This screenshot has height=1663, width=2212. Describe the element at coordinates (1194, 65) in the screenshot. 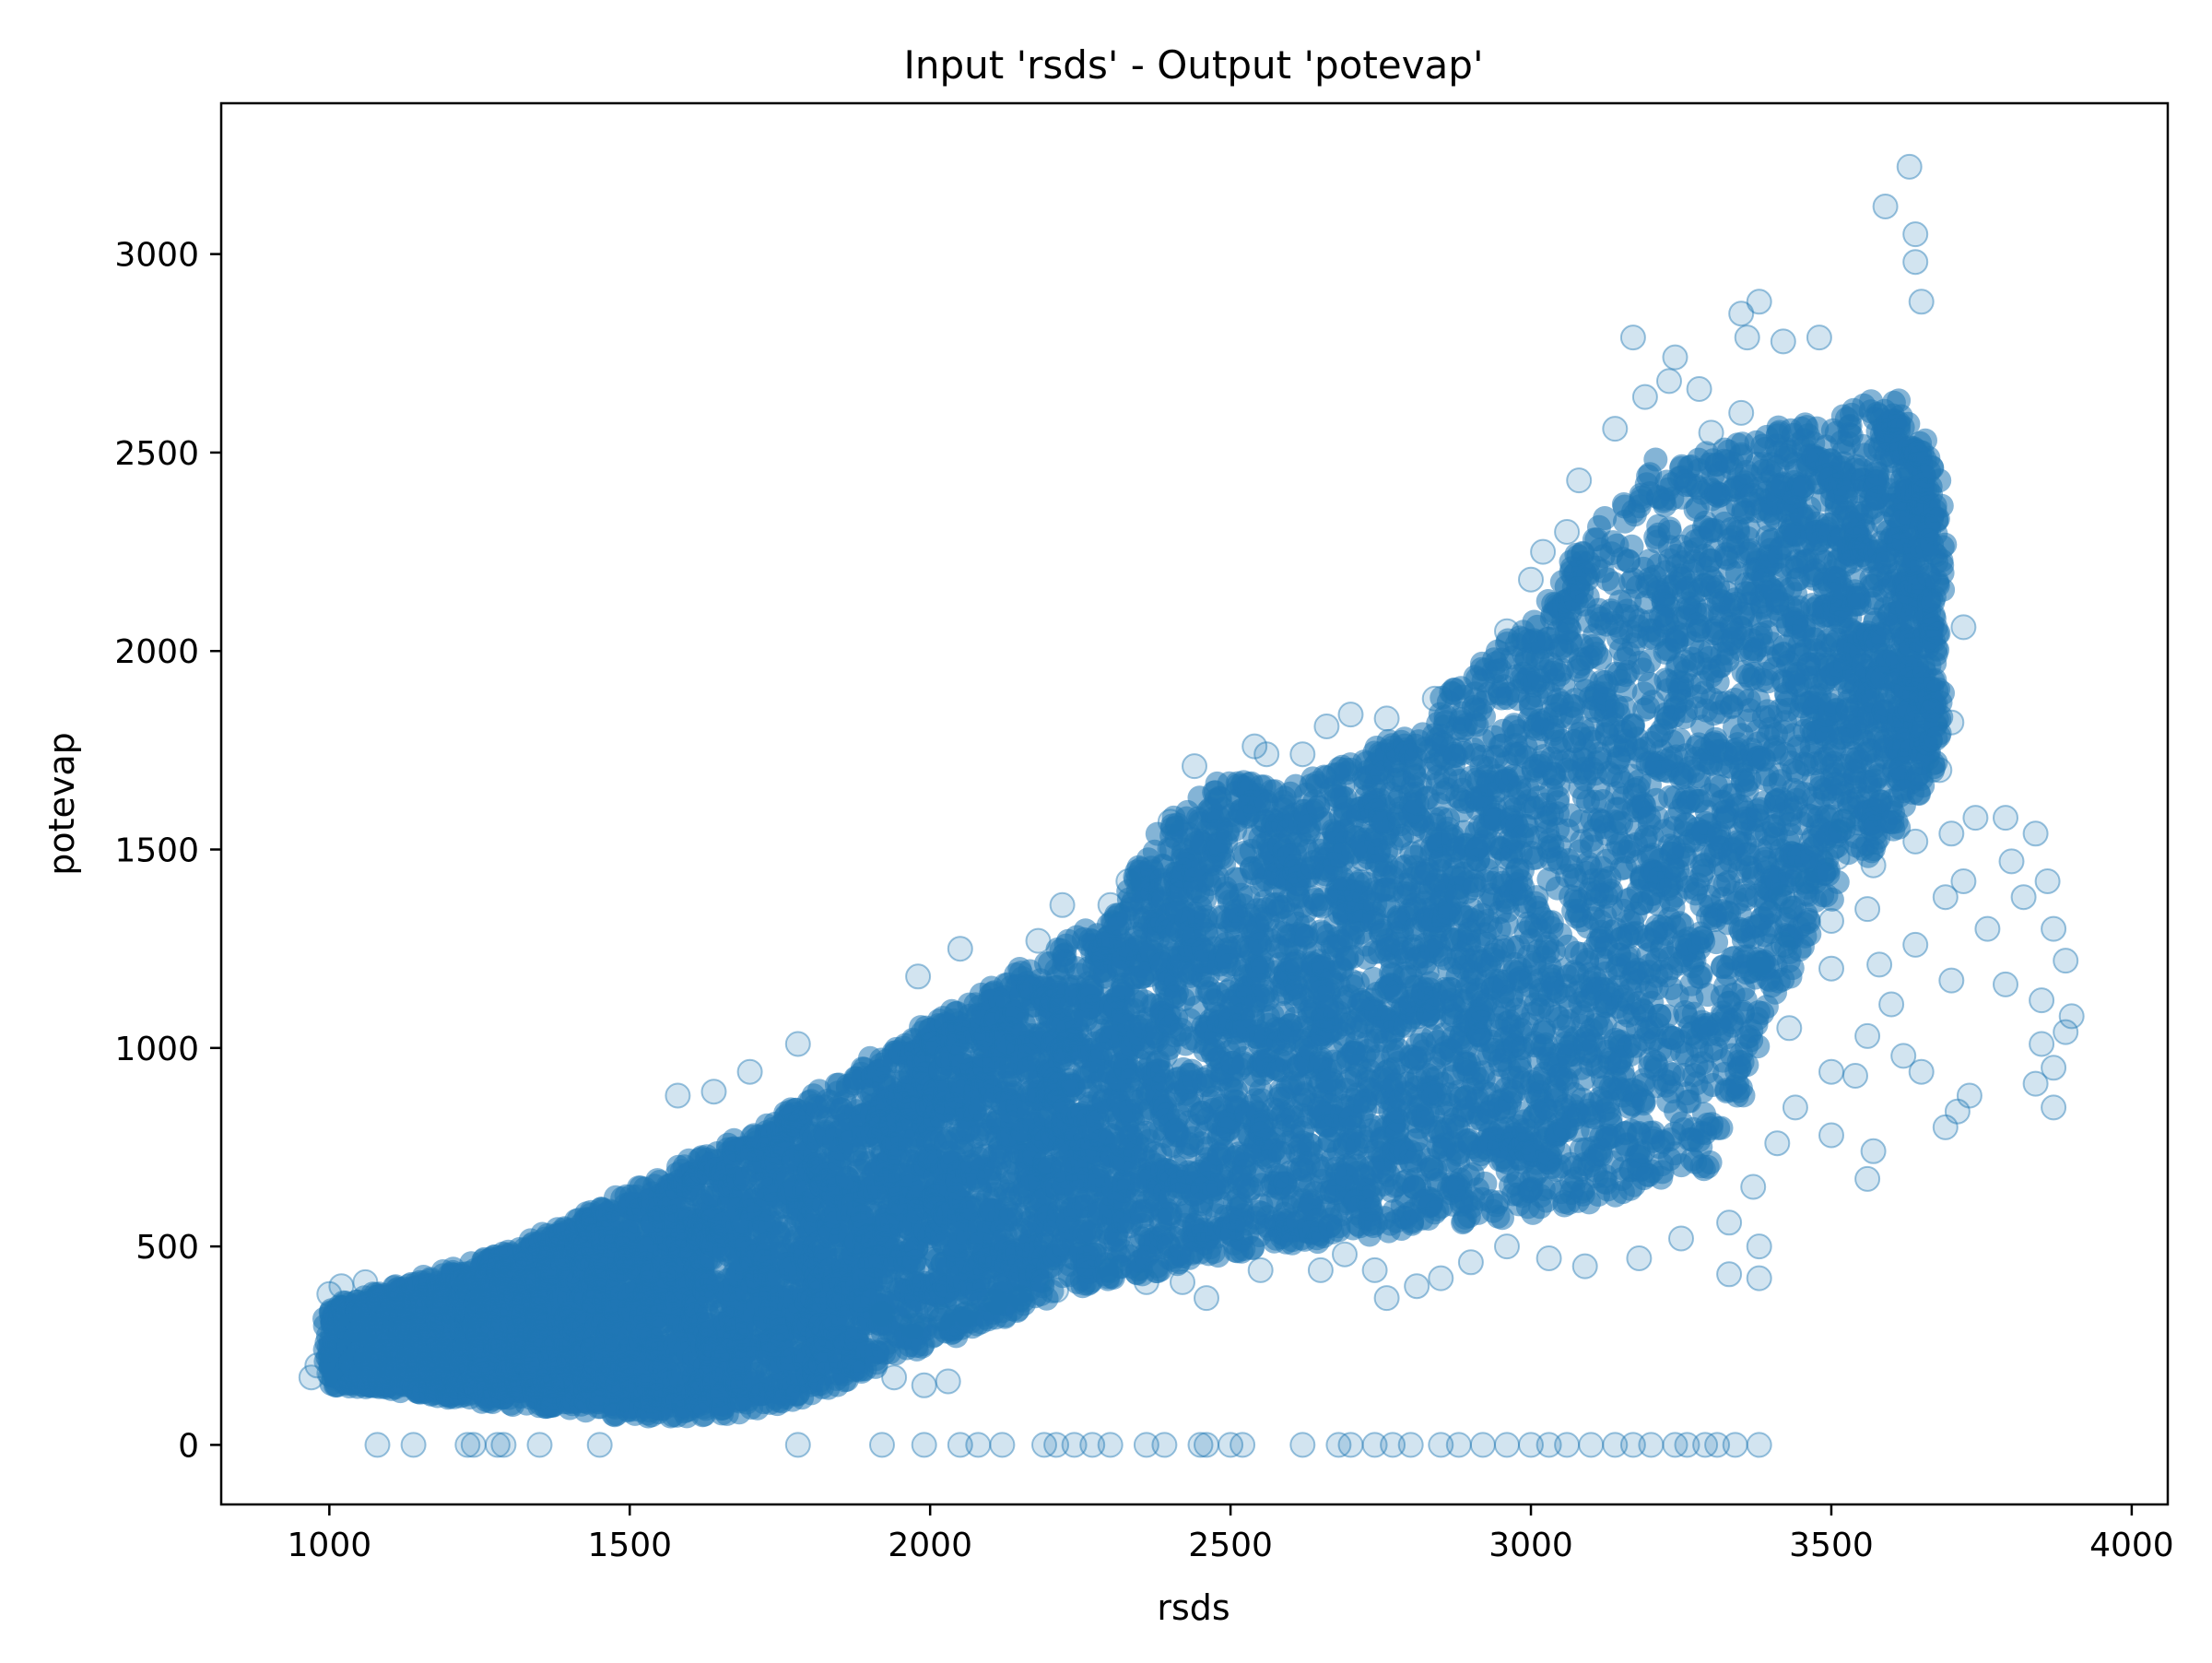

I see `chart-title: Input 'rsds' - Output 'potevap'` at that location.